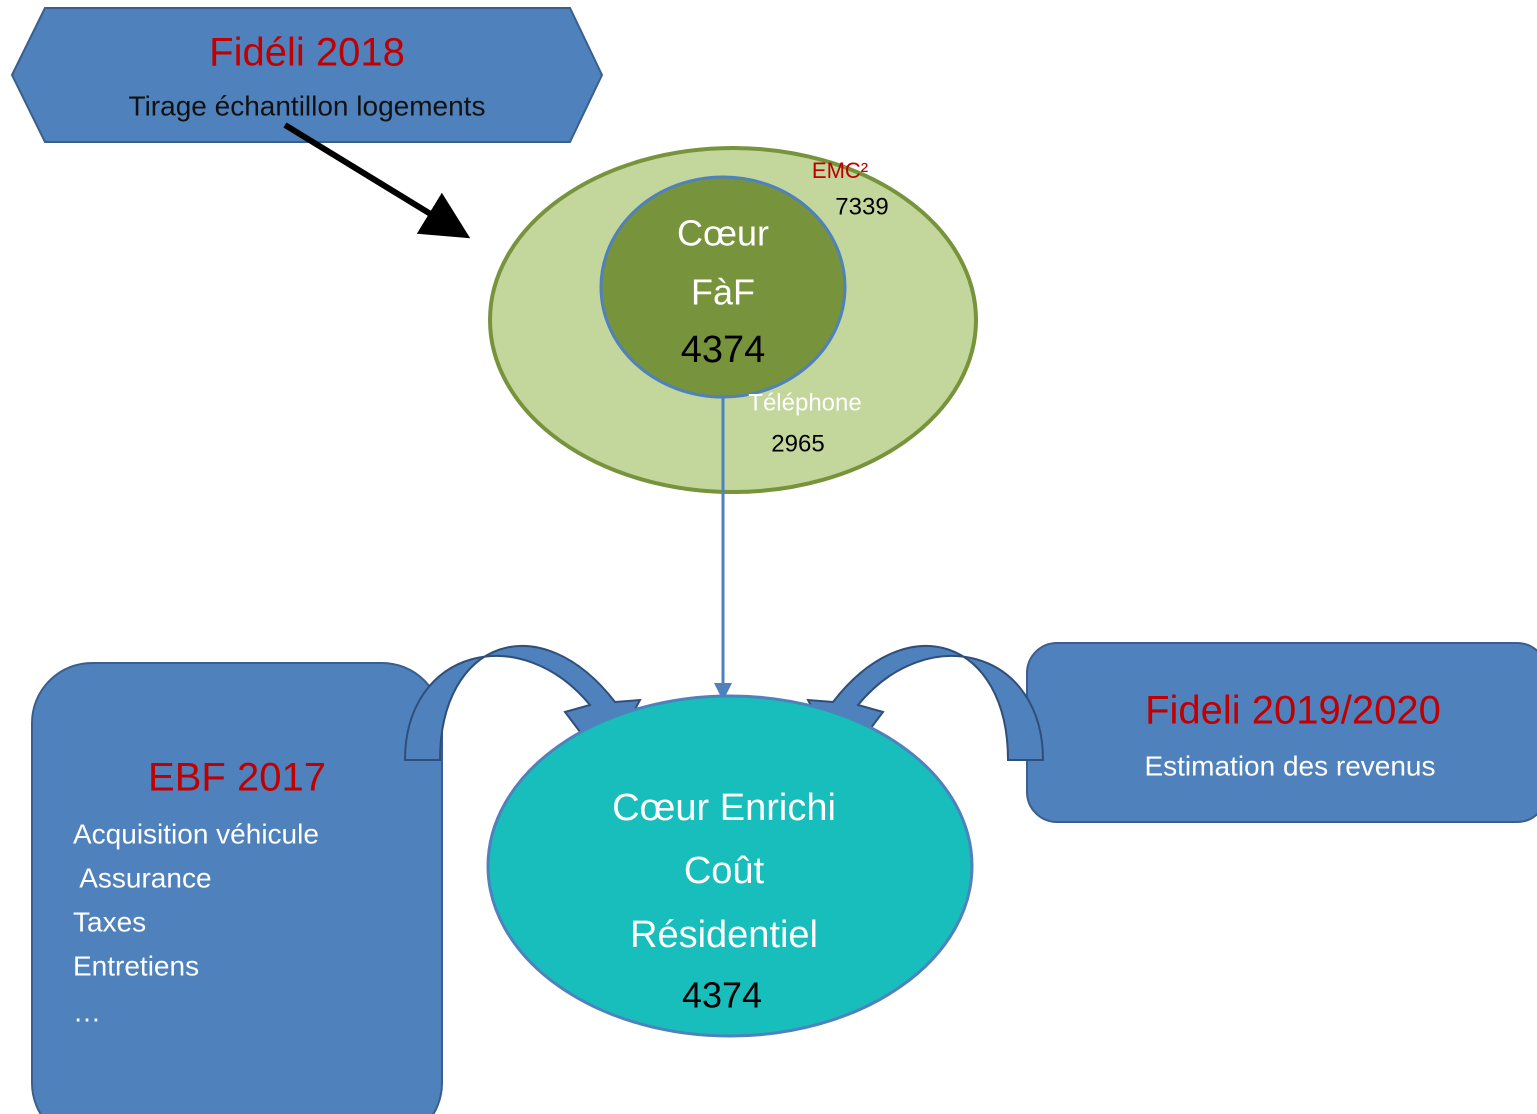 The width and height of the screenshot is (1537, 1114). Describe the element at coordinates (142, 877) in the screenshot. I see `left-item: Assurance` at that location.